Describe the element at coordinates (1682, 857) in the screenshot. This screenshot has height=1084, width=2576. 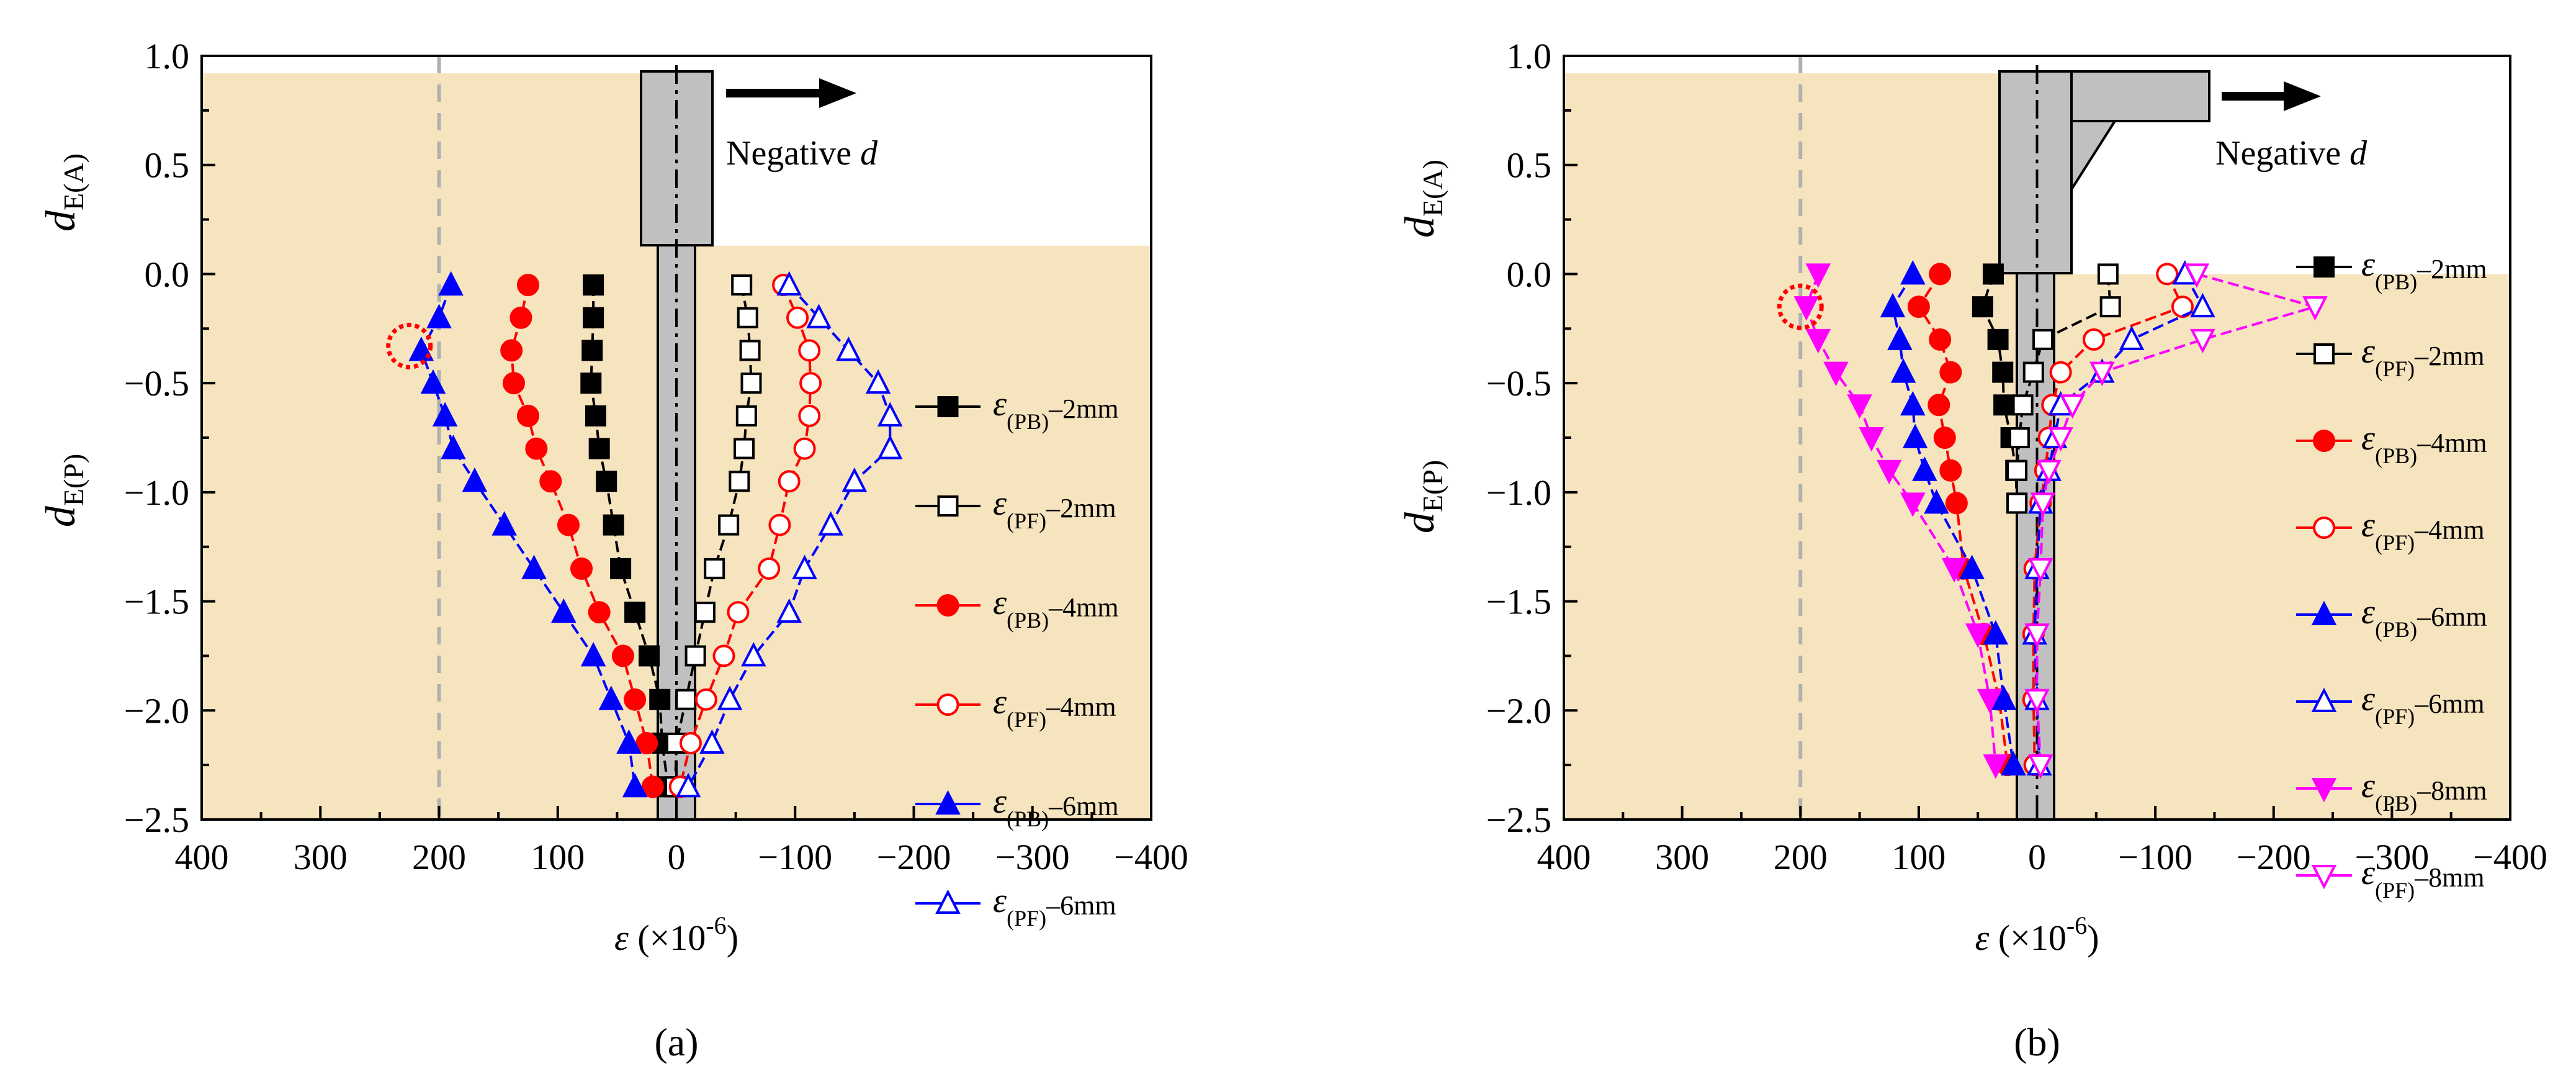
I see `x-tick-label: 300` at that location.